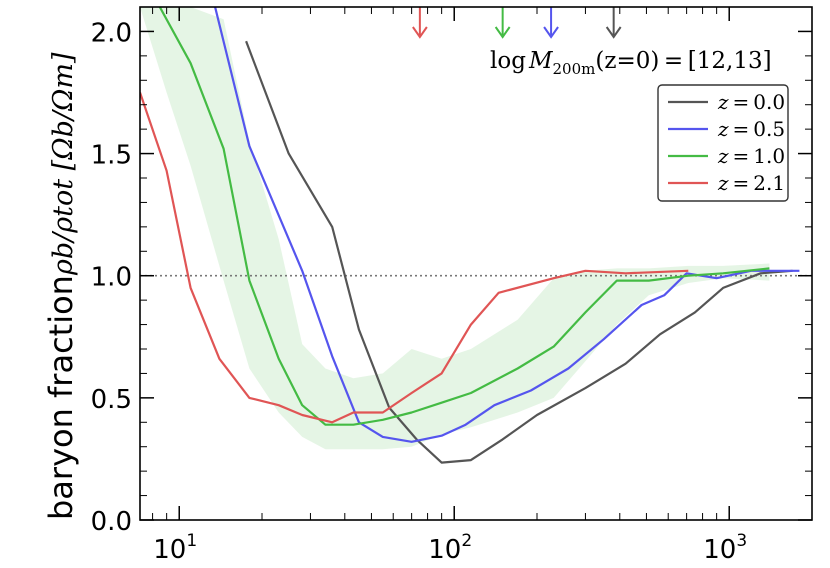  Describe the element at coordinates (517, 23) in the screenshot. I see `arrow-layer` at that location.